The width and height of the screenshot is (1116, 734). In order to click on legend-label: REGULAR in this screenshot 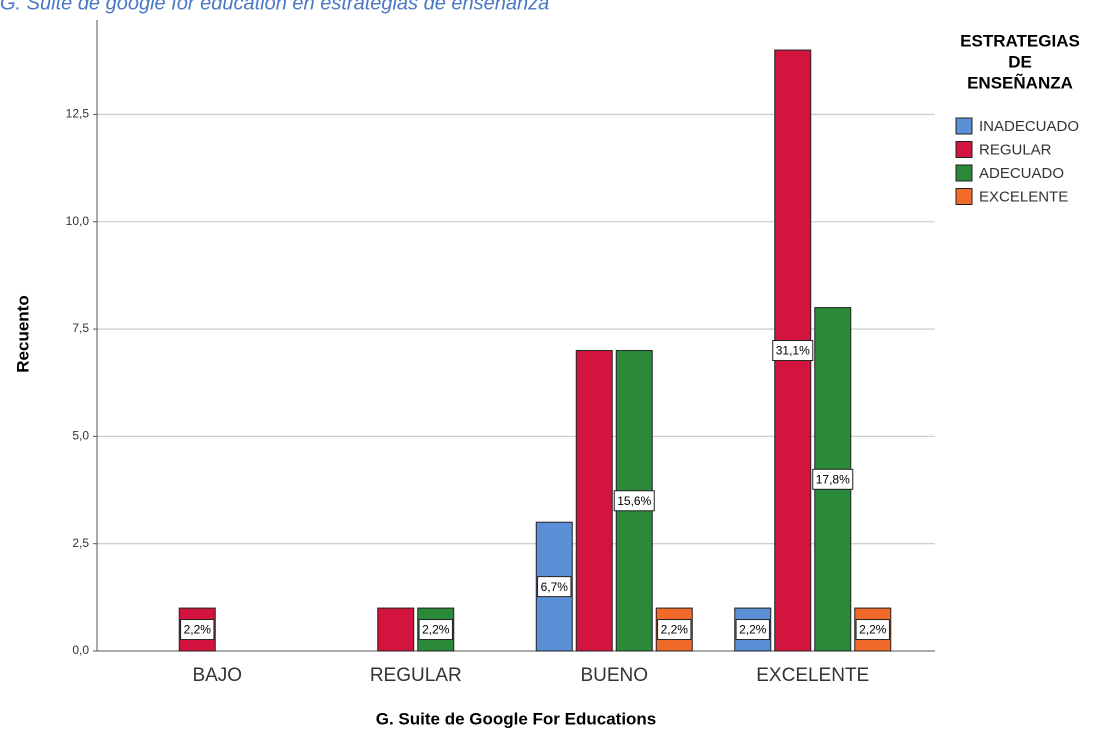, I will do `click(1015, 149)`.